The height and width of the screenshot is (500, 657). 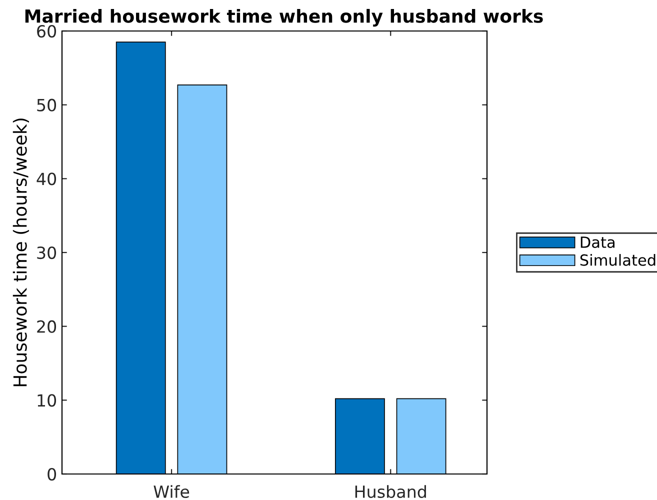 I want to click on y-tick-label: 40, so click(x=46, y=179).